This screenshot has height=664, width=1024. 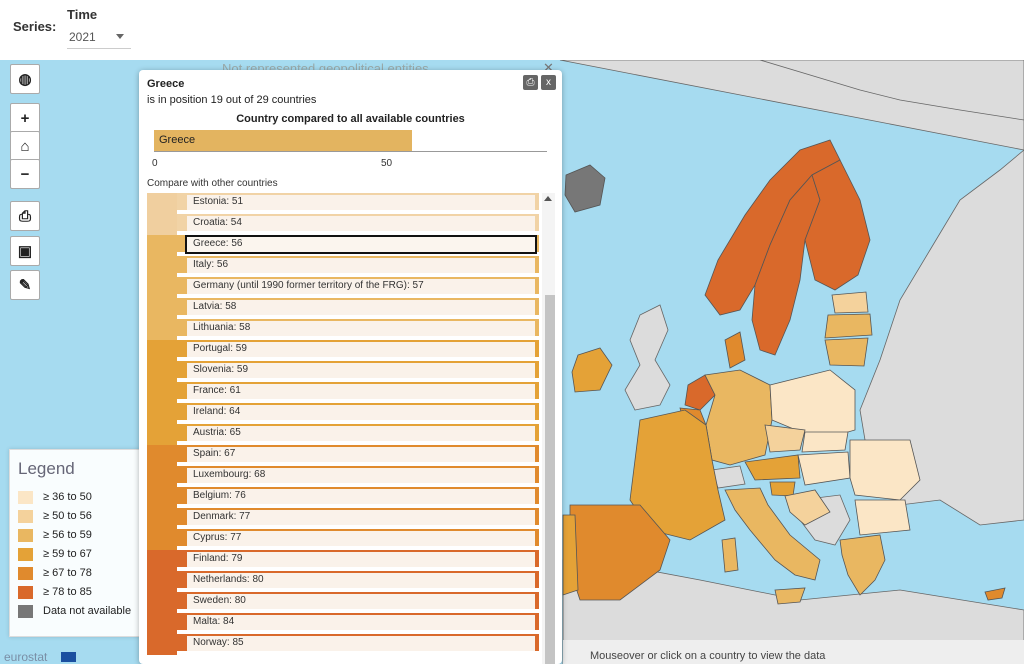 What do you see at coordinates (735, 350) in the screenshot?
I see `map-denmark` at bounding box center [735, 350].